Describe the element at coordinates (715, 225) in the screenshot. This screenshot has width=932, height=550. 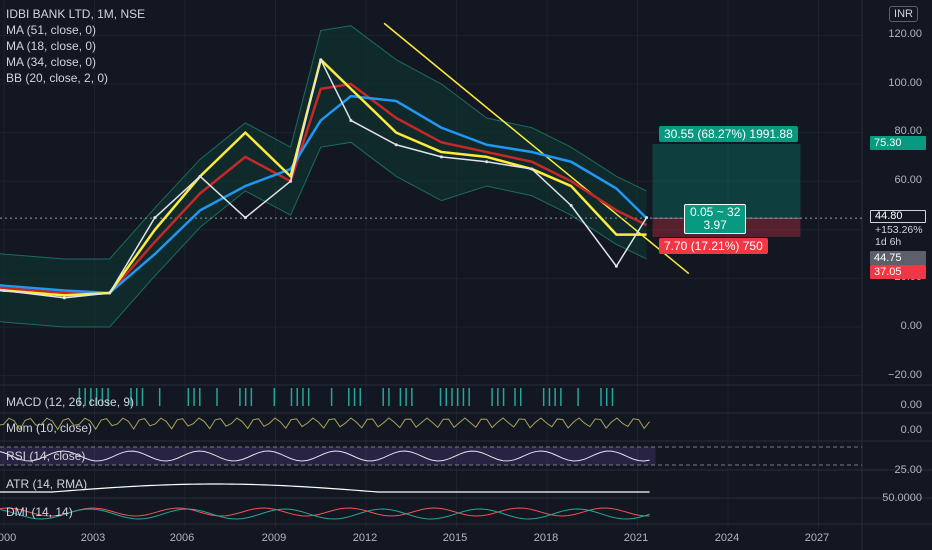
I see `entry-label-line2: 3.97` at that location.